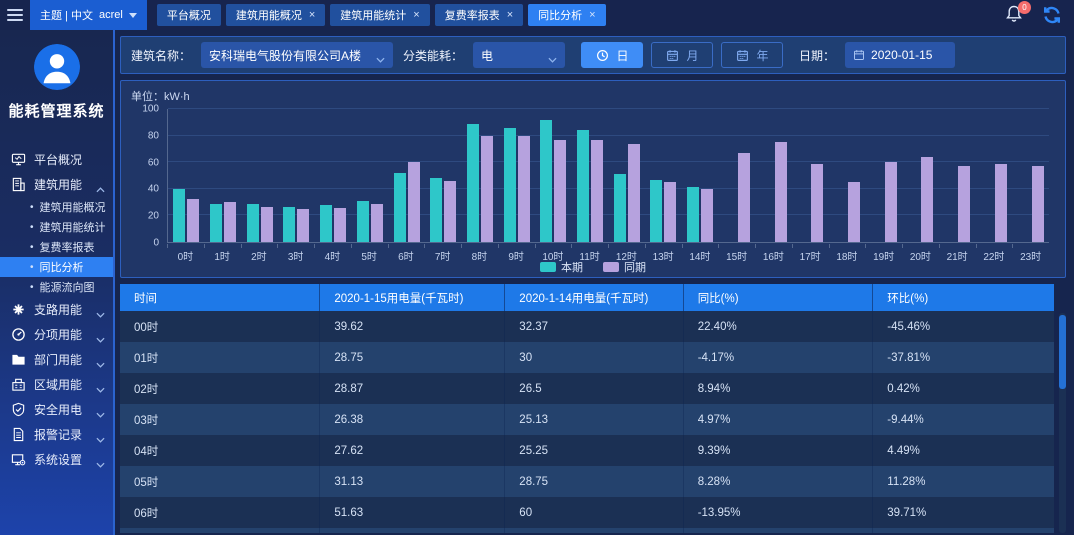 The width and height of the screenshot is (1074, 535). What do you see at coordinates (619, 208) in the screenshot?
I see `bar-本期-12时` at bounding box center [619, 208].